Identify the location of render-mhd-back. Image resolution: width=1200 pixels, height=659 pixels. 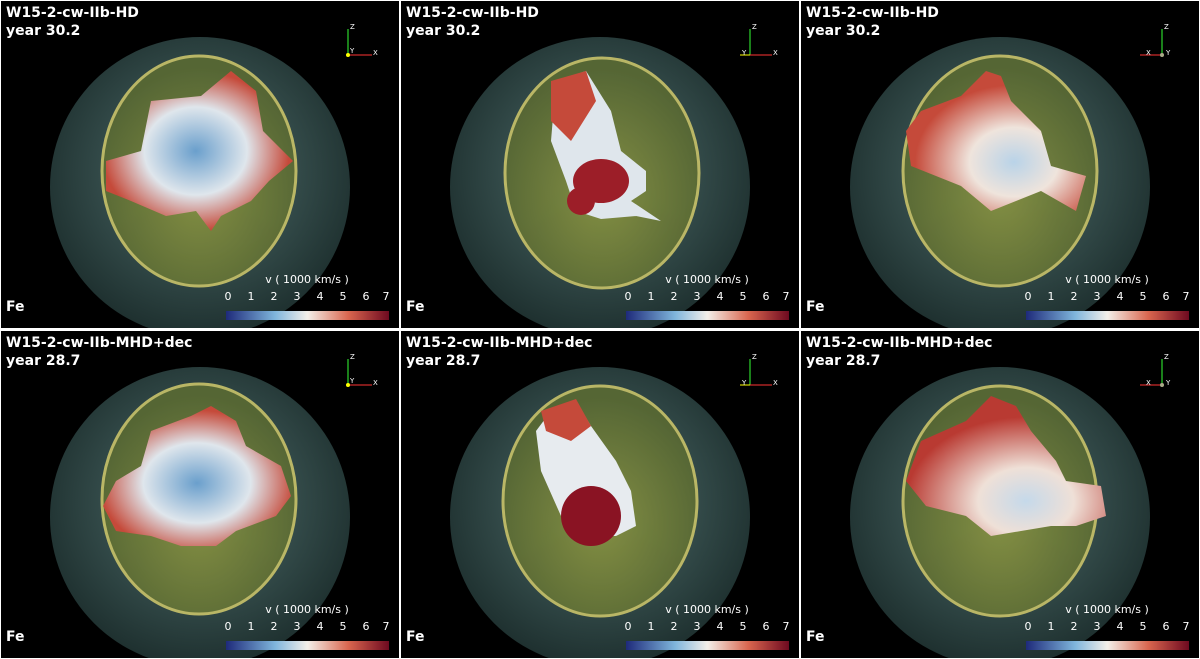
(1000, 512).